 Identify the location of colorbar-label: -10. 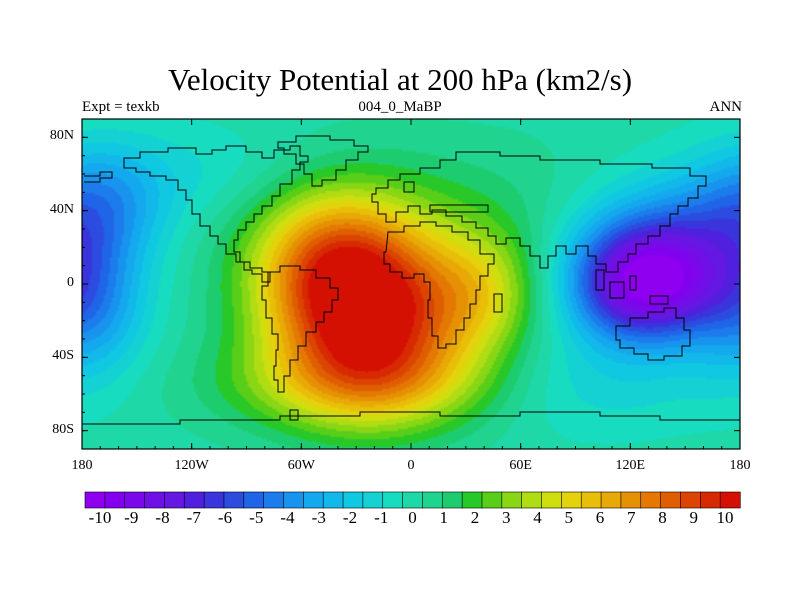
(100, 517).